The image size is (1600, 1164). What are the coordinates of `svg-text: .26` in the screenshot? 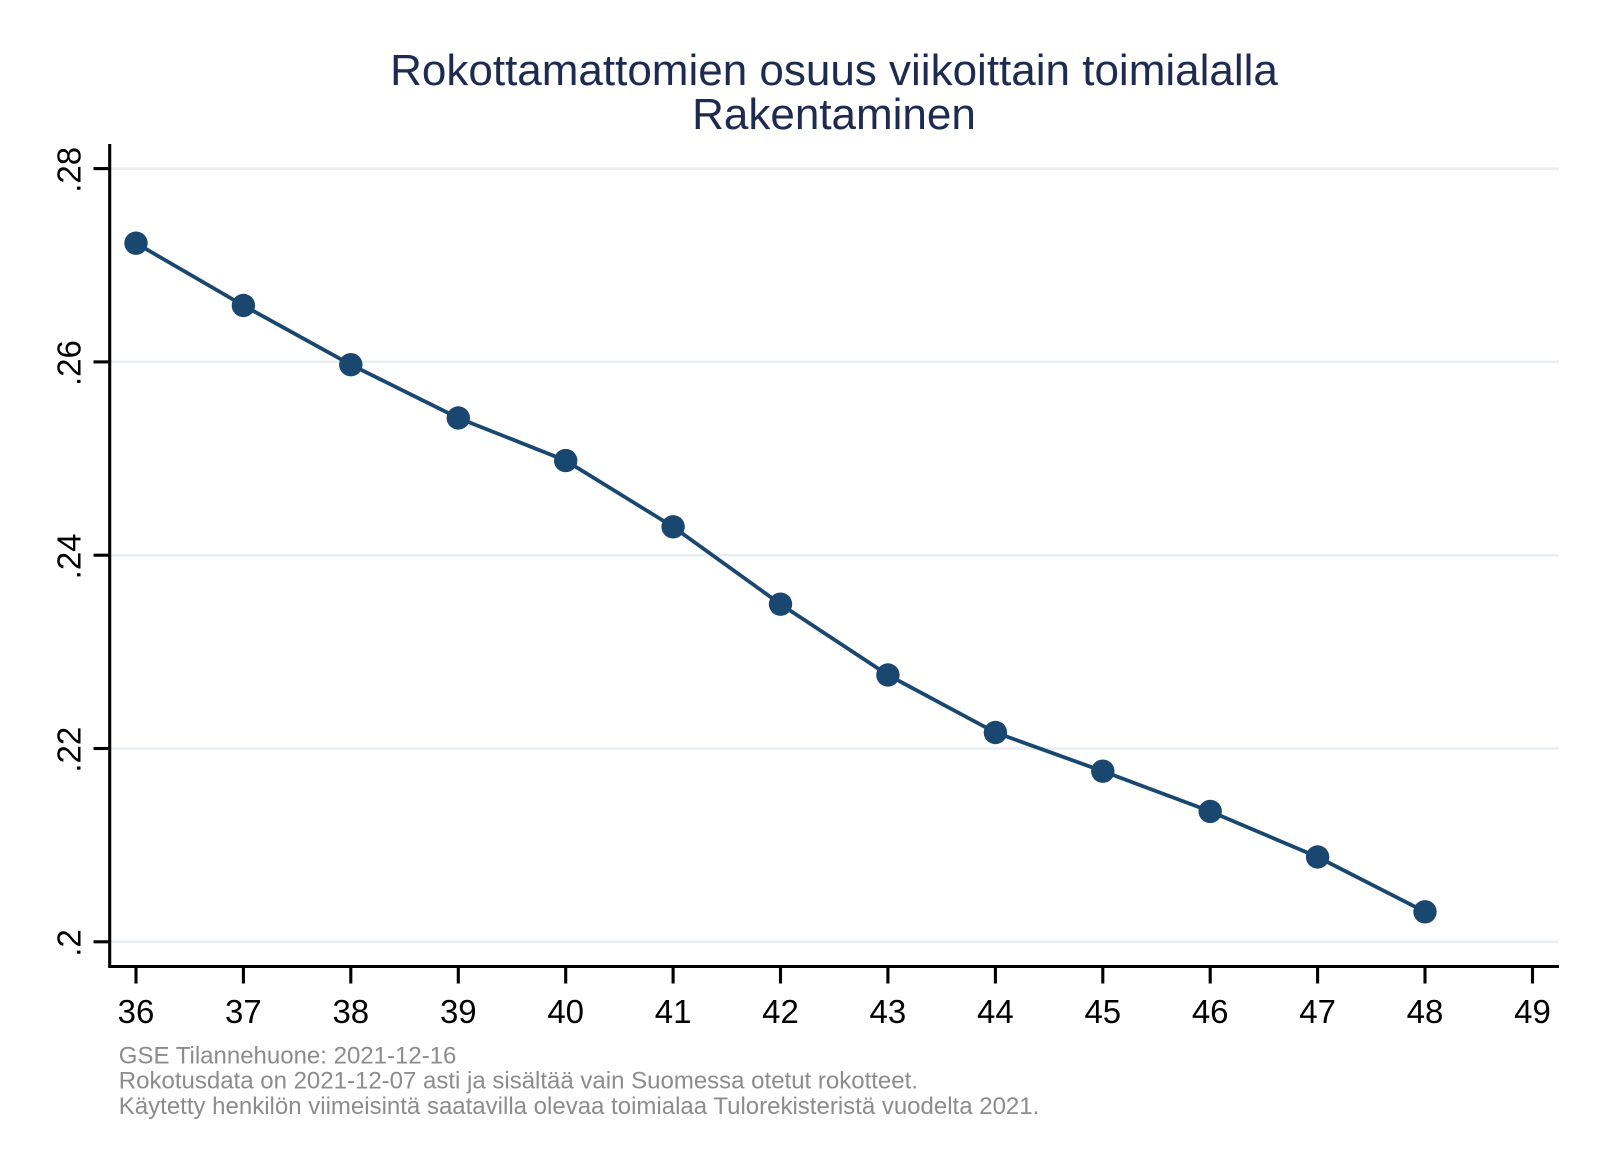 It's located at (69, 363).